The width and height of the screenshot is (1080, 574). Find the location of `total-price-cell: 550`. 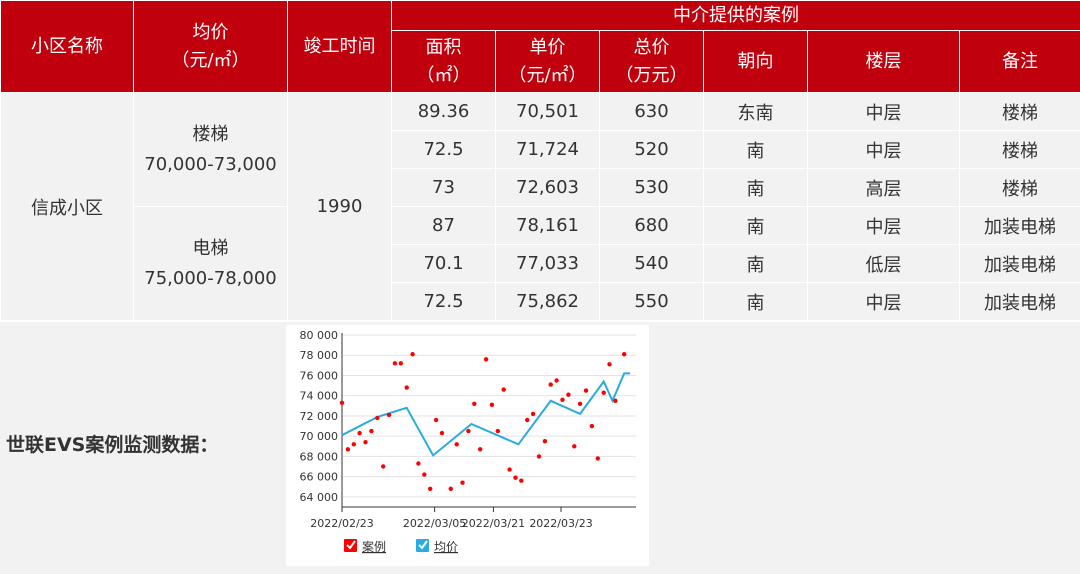

total-price-cell: 550 is located at coordinates (651, 301).